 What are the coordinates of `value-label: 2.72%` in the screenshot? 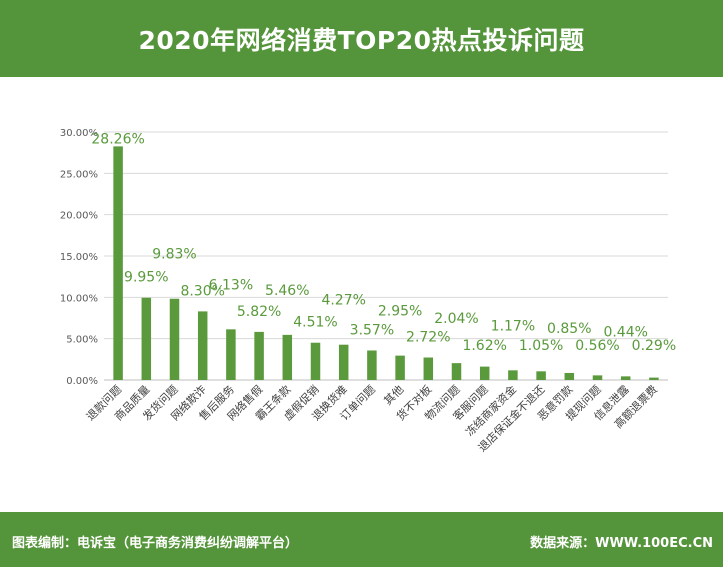 It's located at (428, 338).